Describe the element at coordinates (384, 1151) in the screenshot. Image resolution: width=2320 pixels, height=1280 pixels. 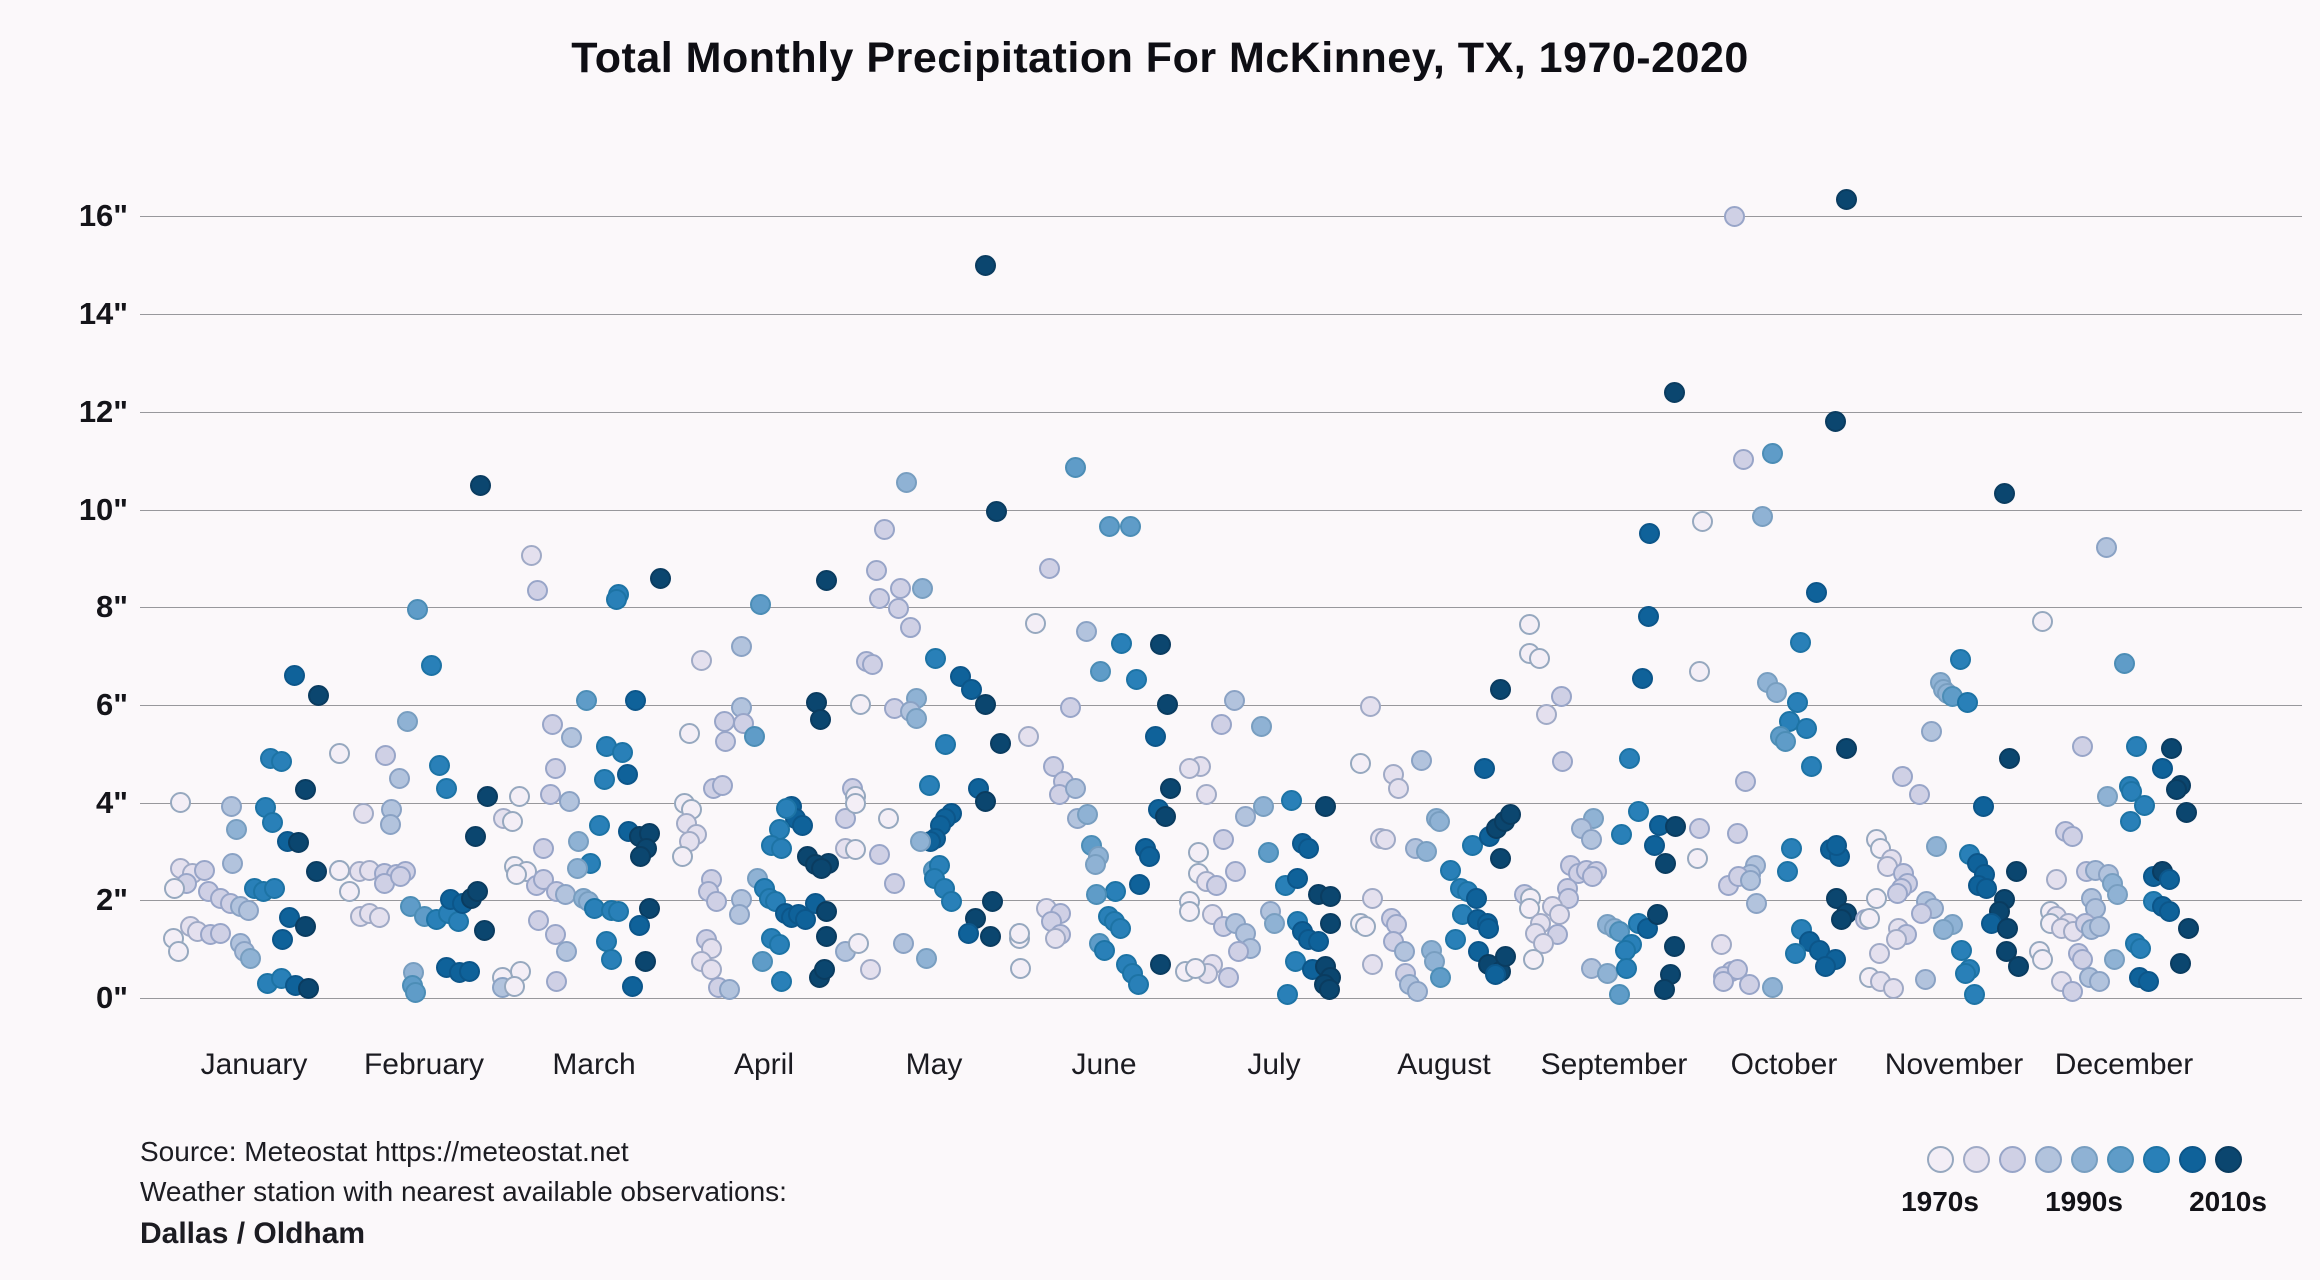
I see `source-line: Source: Meteostat https://meteostat.net` at that location.